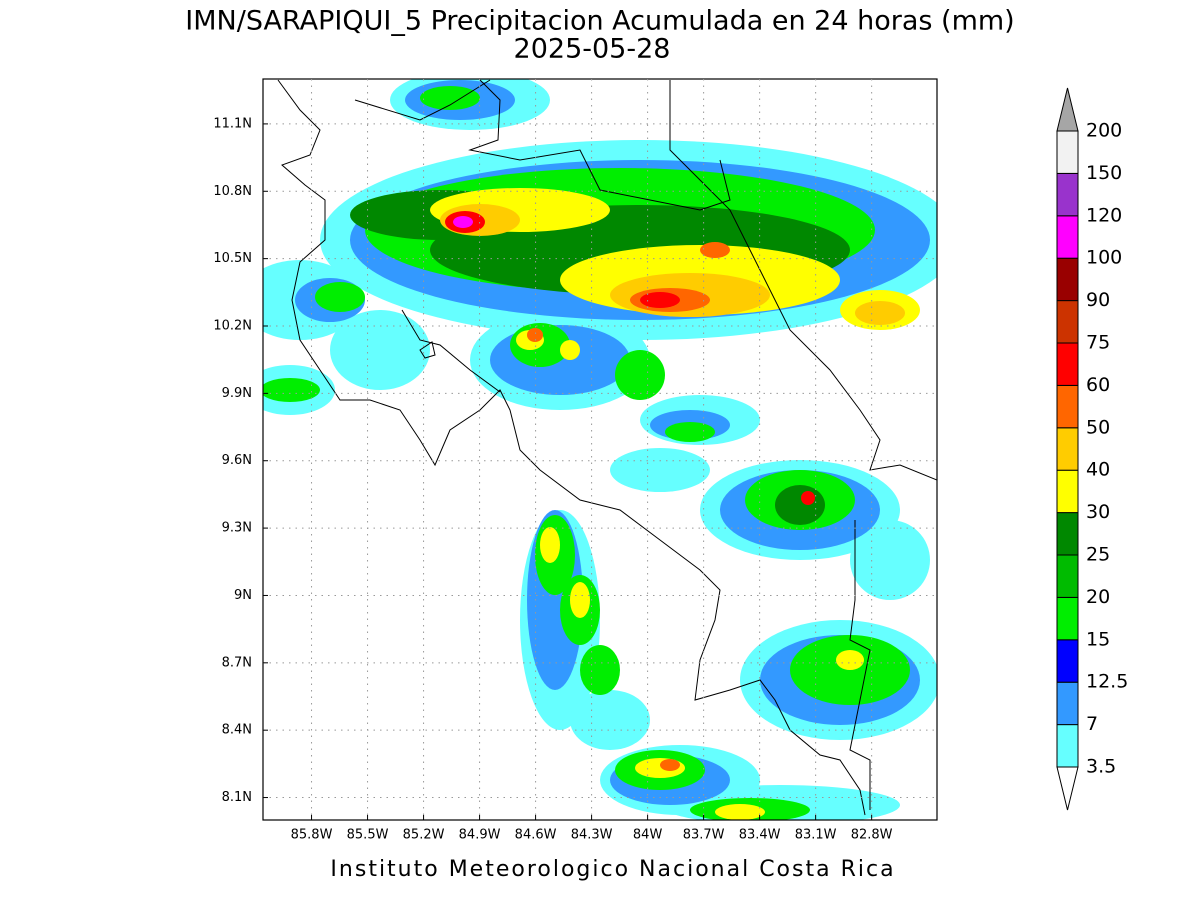 Image resolution: width=1200 pixels, height=904 pixels. Describe the element at coordinates (592, 835) in the screenshot. I see `x-tick-label: 84.3W` at that location.